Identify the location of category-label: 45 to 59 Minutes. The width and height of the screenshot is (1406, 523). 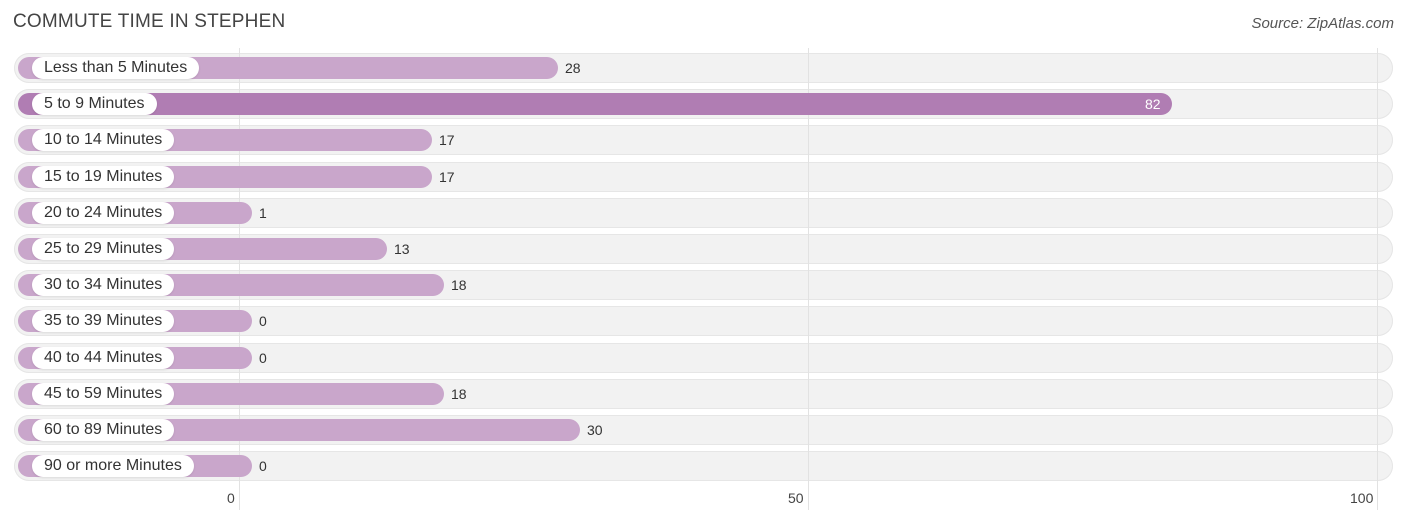
(103, 394).